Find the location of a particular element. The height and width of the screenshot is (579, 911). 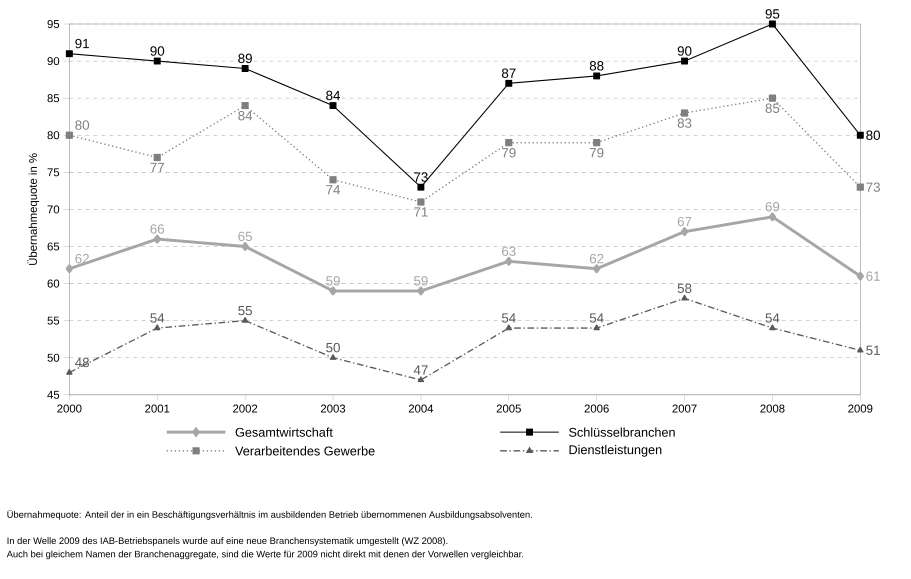

data-label: 74 is located at coordinates (333, 189).